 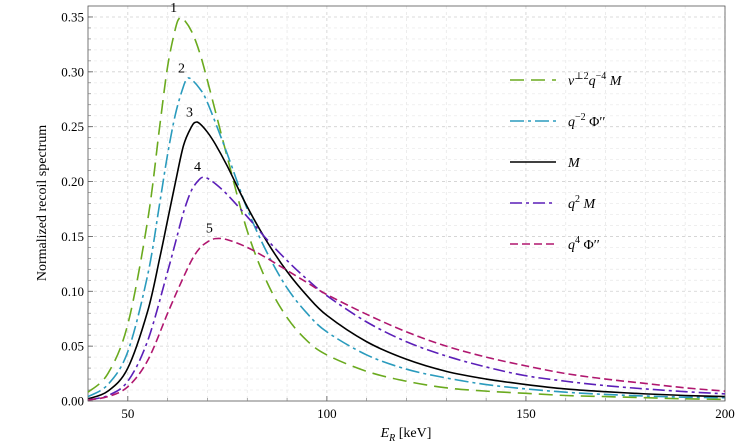 I want to click on y-tick-label: 0.05, so click(x=72, y=346).